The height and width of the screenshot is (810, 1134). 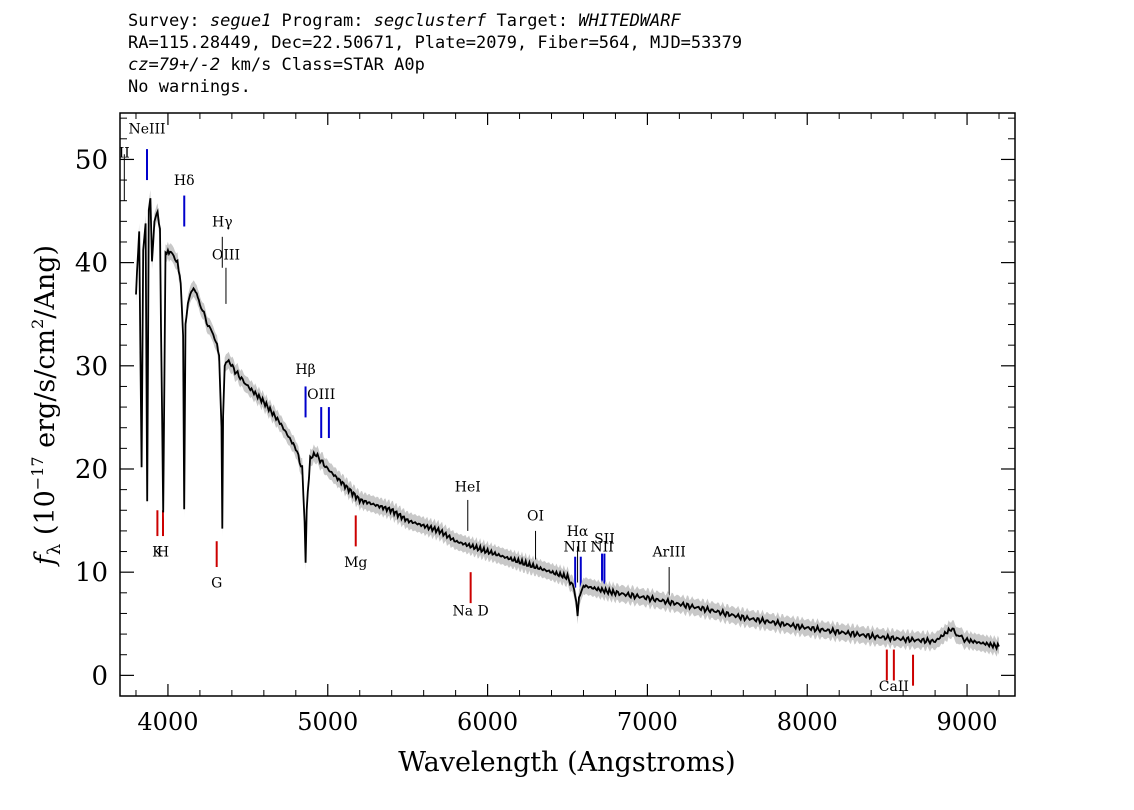 What do you see at coordinates (487, 722) in the screenshot?
I see `x-tick-label: 6000` at bounding box center [487, 722].